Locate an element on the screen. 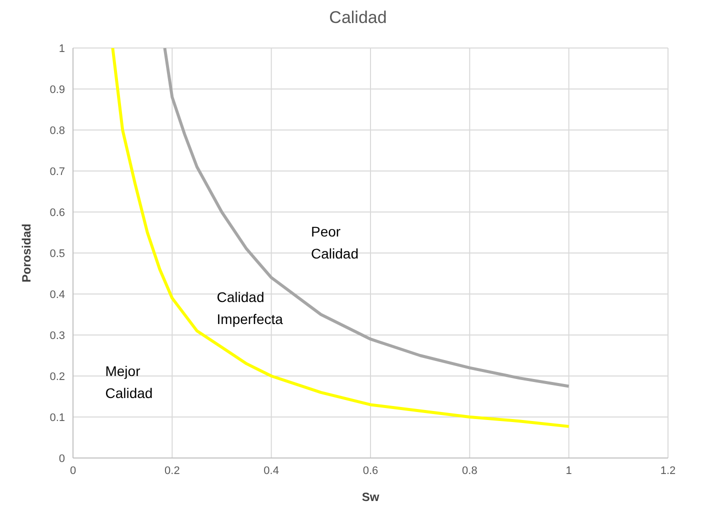 This screenshot has width=714, height=527. y-tick-label: 0.1 is located at coordinates (57, 418).